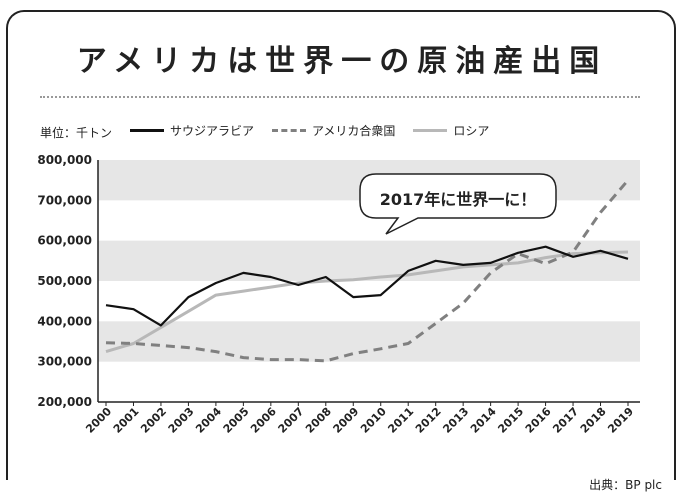 This screenshot has height=496, width=684. I want to click on legend-swatch-saudi, so click(147, 130).